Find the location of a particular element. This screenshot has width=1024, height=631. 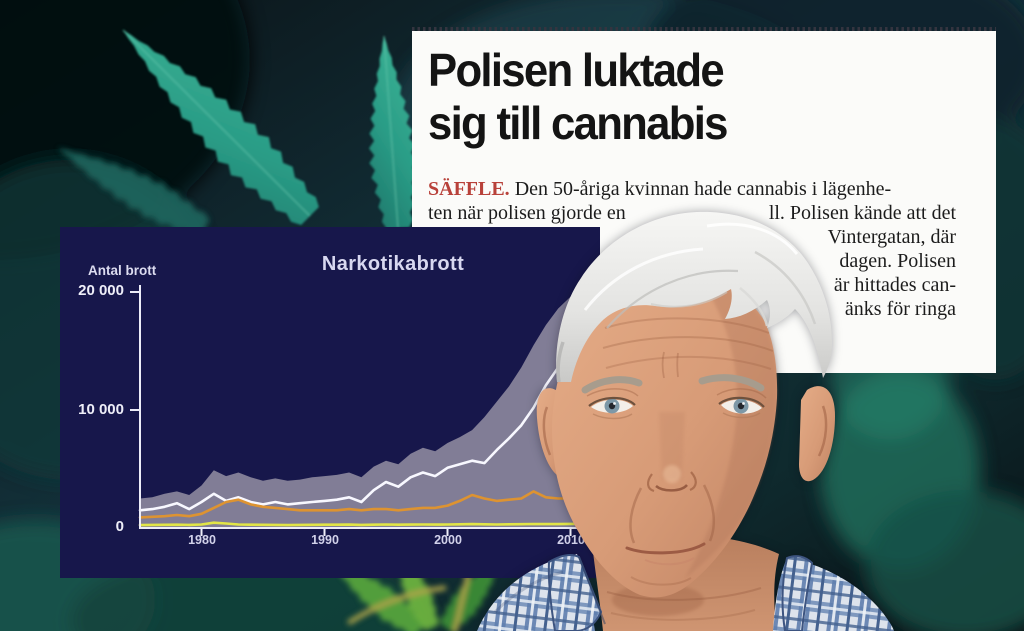

article-line: dagen. Polisen is located at coordinates (692, 261).